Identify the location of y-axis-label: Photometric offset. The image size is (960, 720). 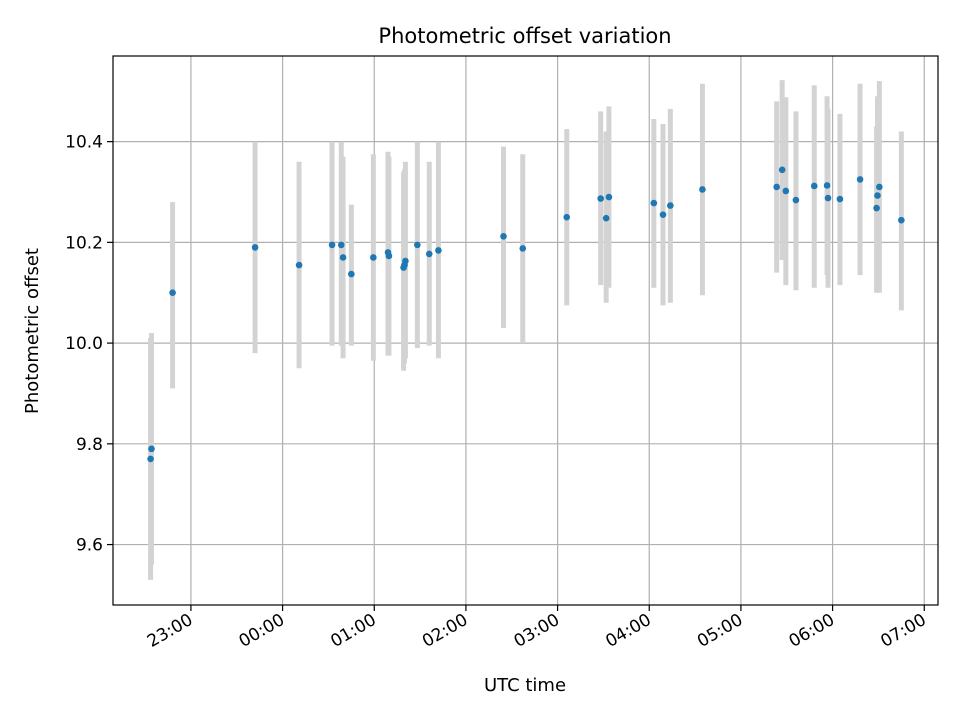
(32, 331).